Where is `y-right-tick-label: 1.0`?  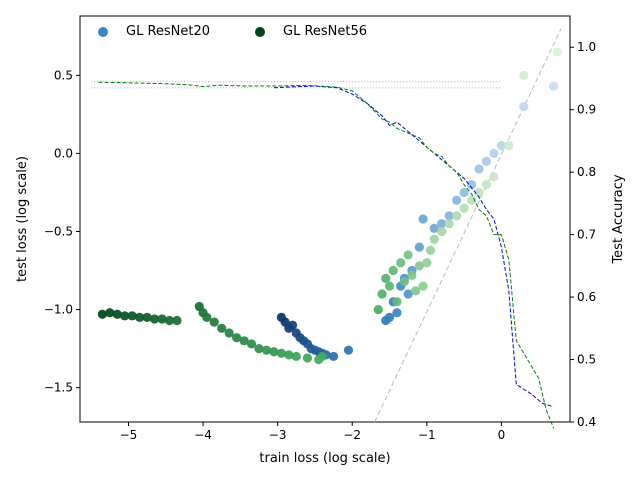 y-right-tick-label: 1.0 is located at coordinates (586, 47).